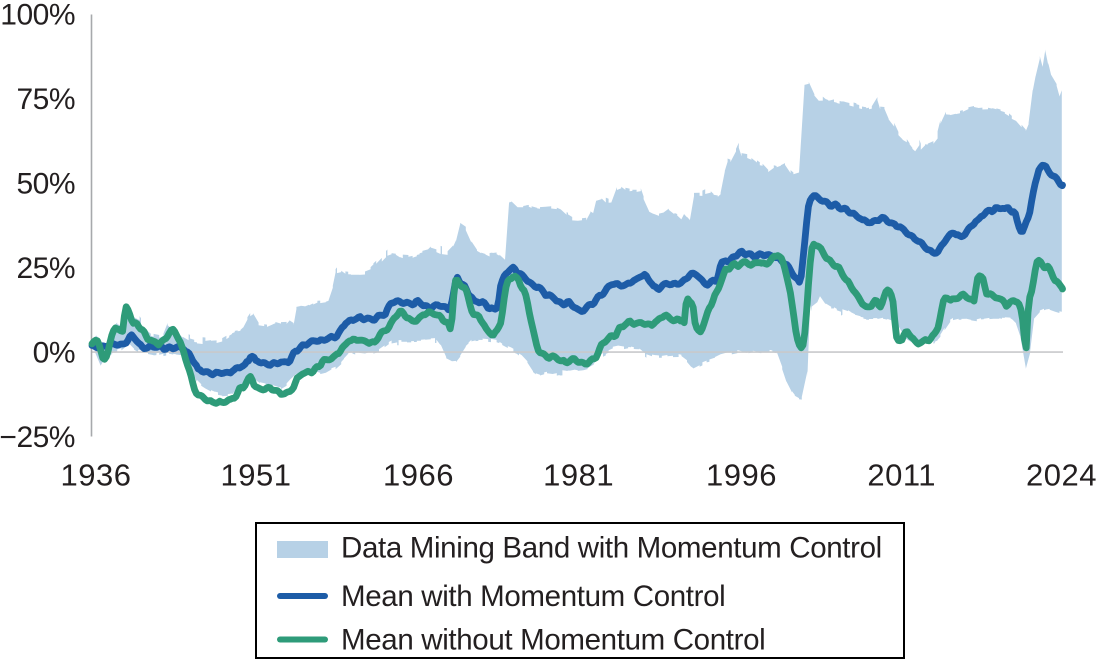 The width and height of the screenshot is (1100, 670). Describe the element at coordinates (54, 352) in the screenshot. I see `svg-text: 0%` at that location.